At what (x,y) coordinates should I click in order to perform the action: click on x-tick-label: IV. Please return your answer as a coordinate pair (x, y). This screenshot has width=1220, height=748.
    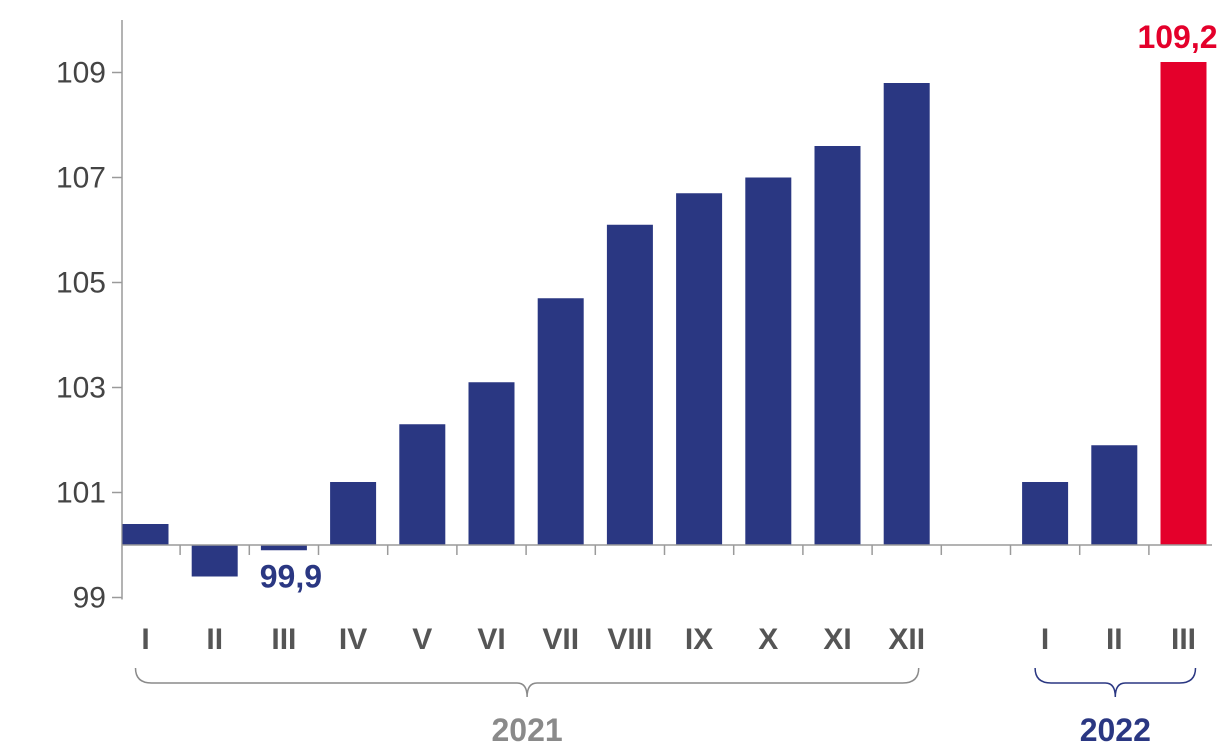
    Looking at the image, I should click on (353, 639).